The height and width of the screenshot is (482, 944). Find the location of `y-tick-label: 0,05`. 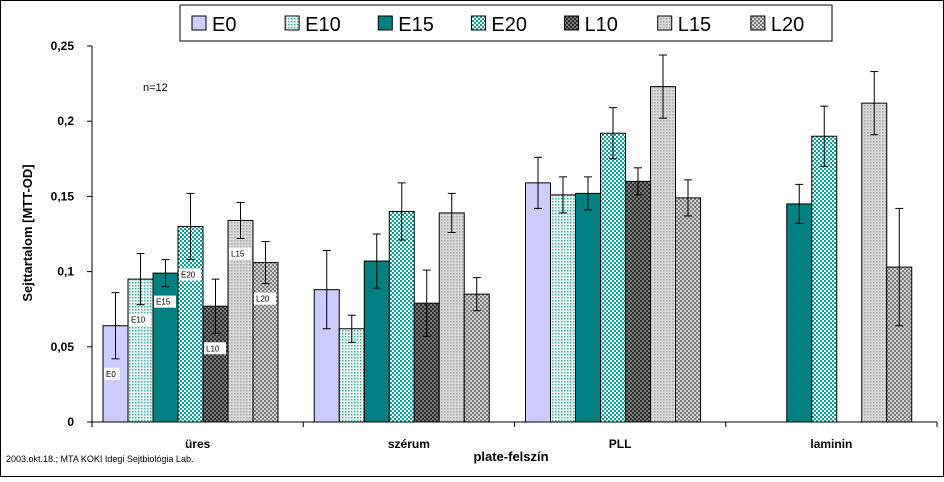

y-tick-label: 0,05 is located at coordinates (63, 347).